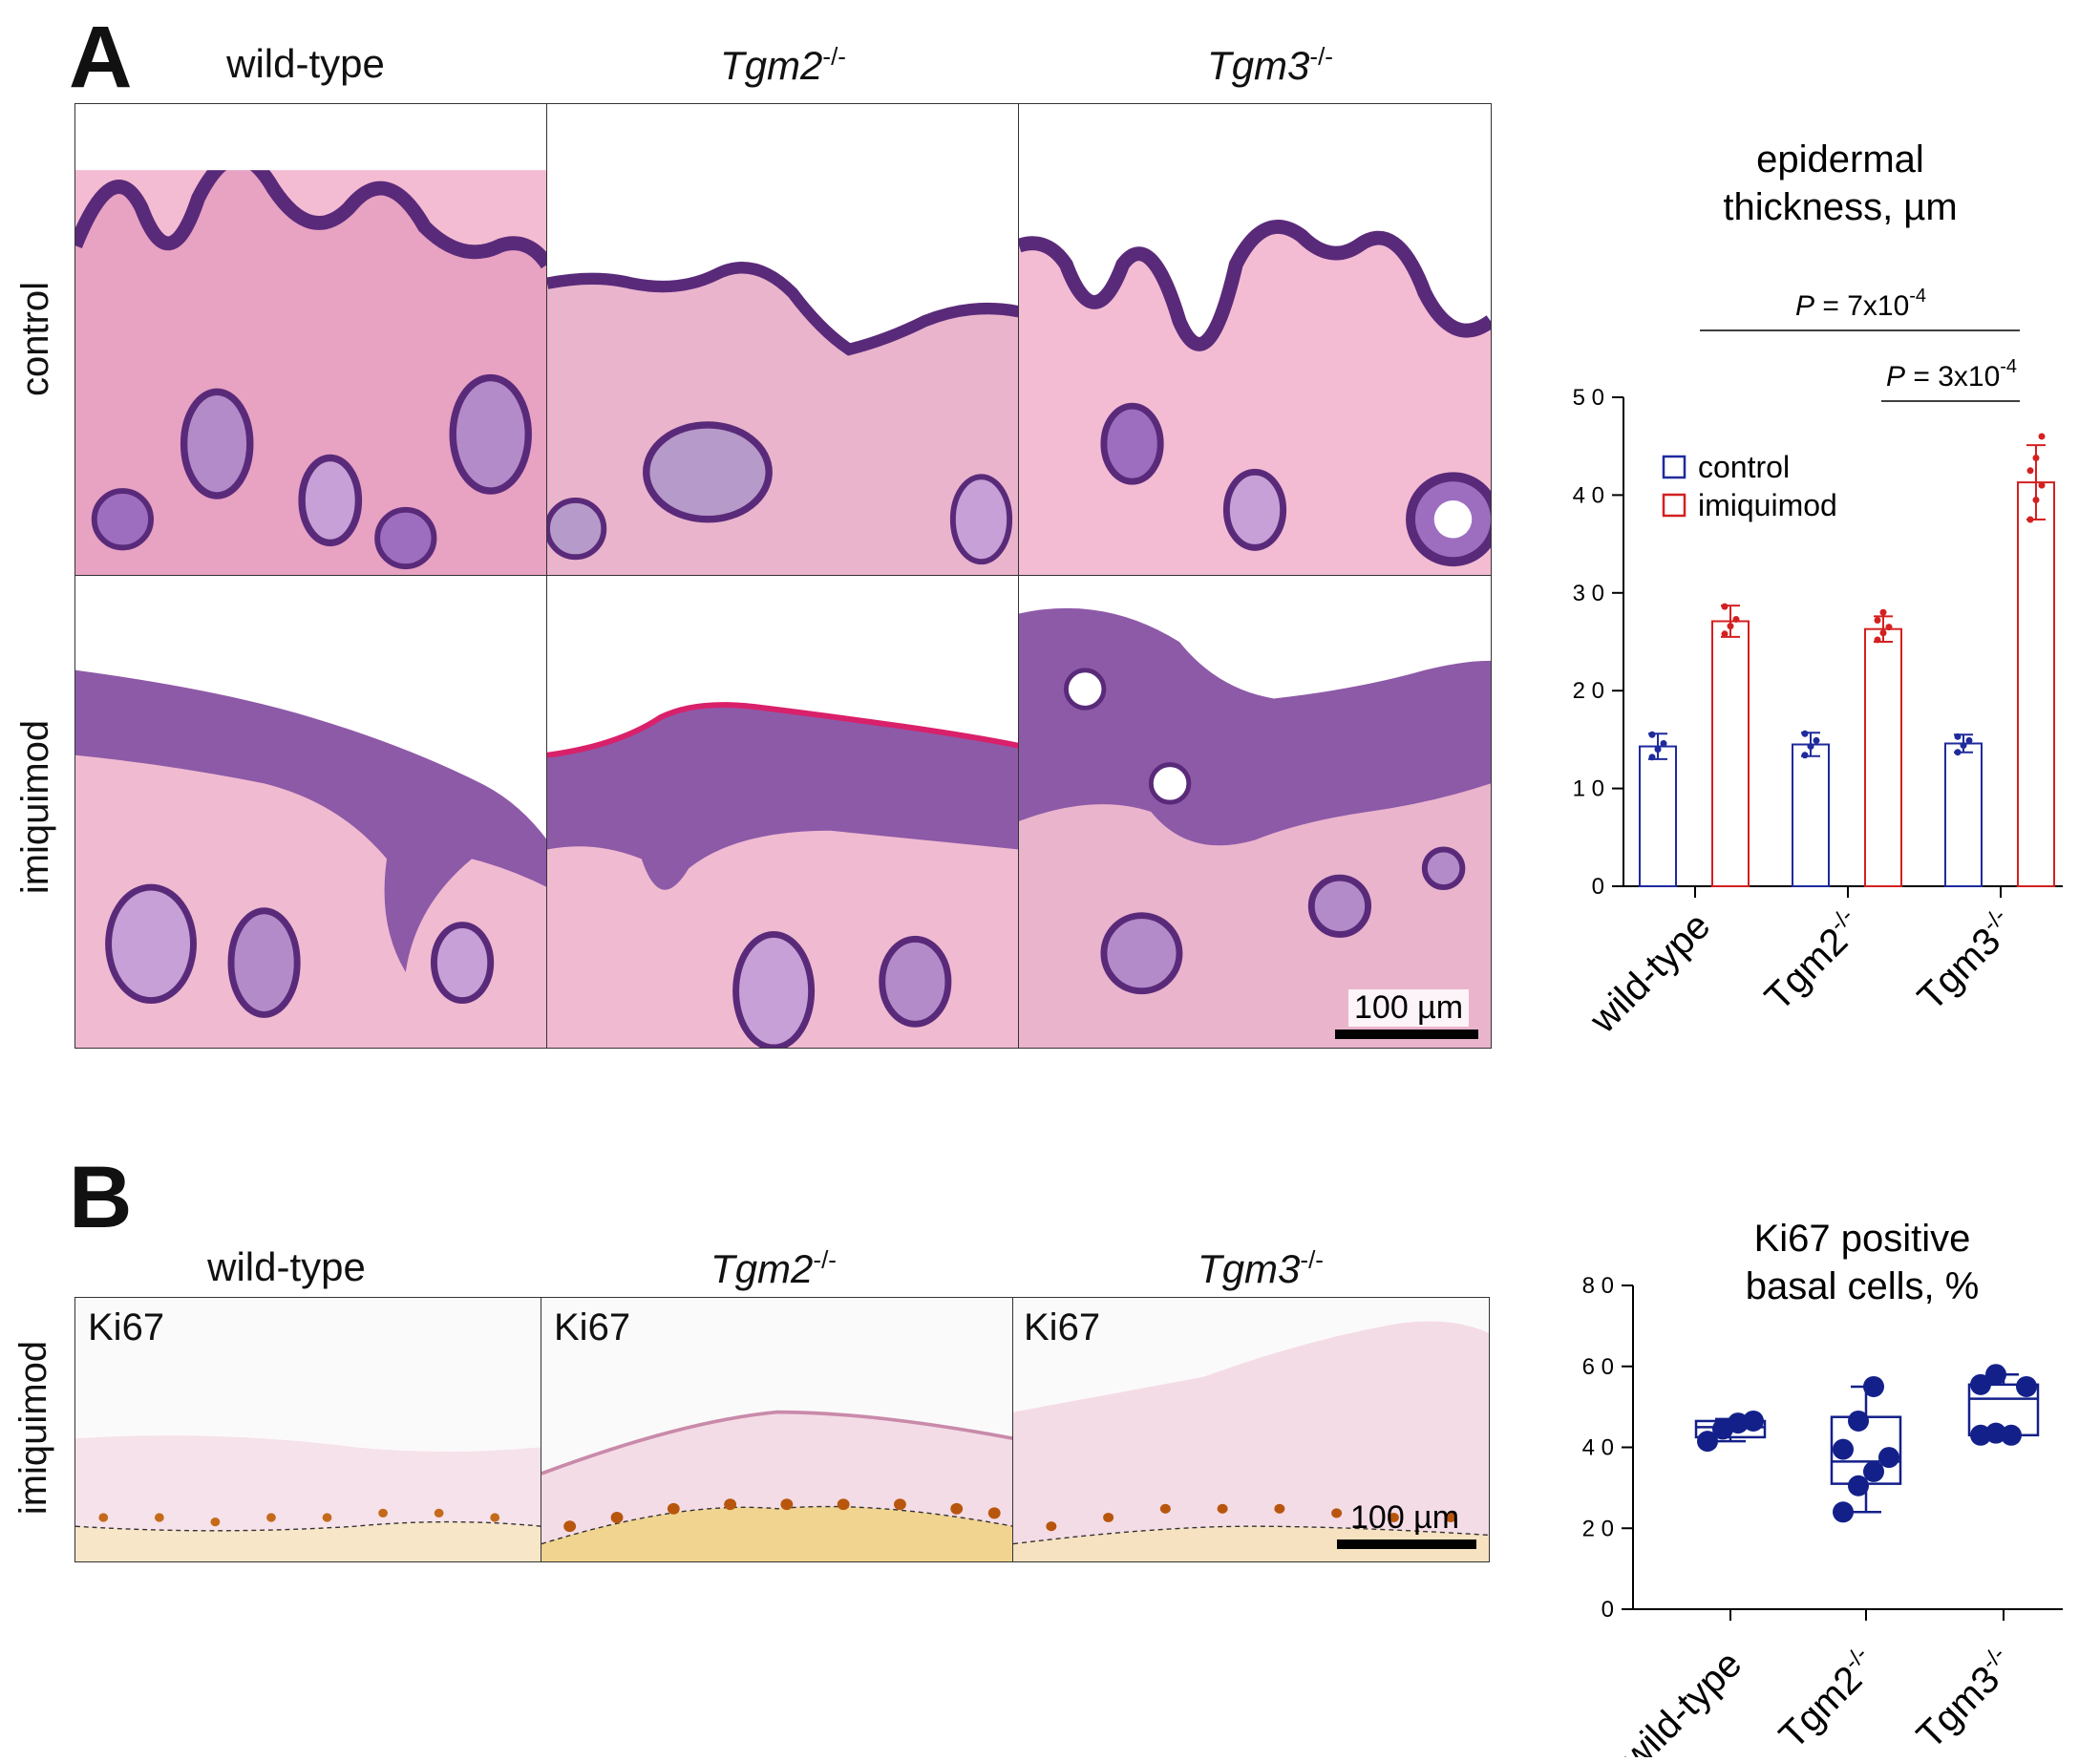 Image resolution: width=2100 pixels, height=1762 pixels. Describe the element at coordinates (1598, 1367) in the screenshot. I see `y-tick-label: 6 0` at that location.